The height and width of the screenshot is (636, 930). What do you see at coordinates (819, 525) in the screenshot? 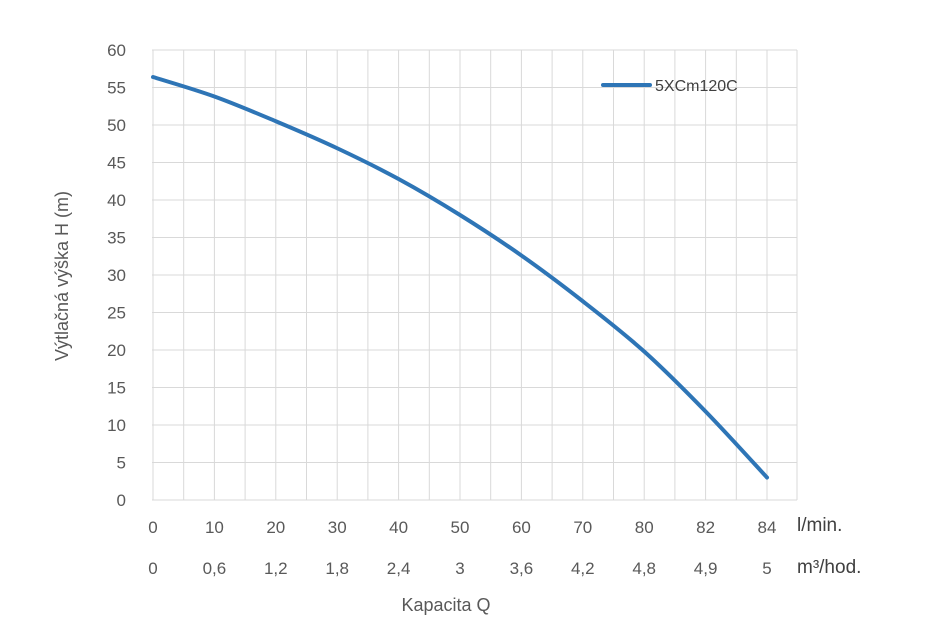
I see `x-unit-lmin-label: l/min.` at bounding box center [819, 525].